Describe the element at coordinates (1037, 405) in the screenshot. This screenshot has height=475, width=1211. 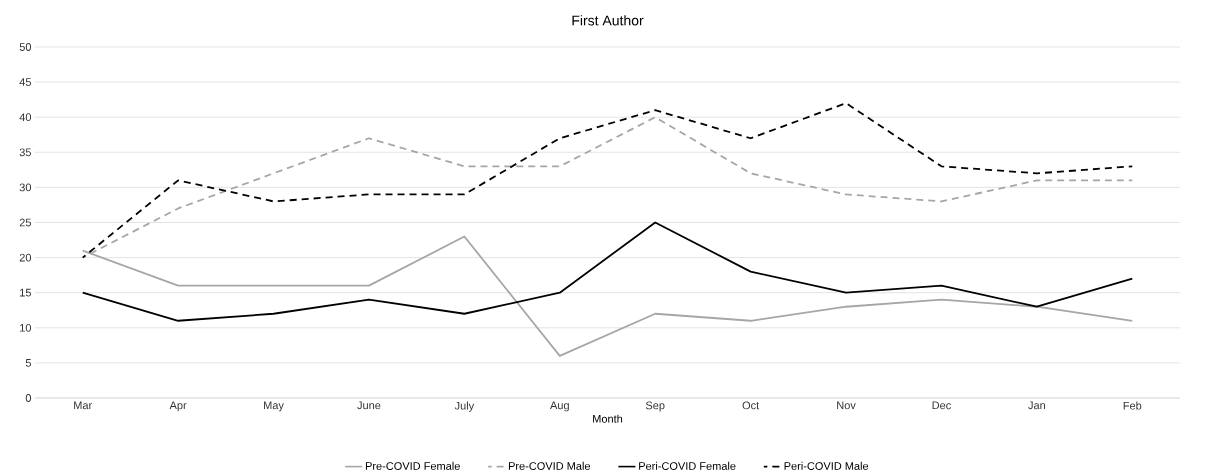
I see `x-tick-label: Jan` at that location.